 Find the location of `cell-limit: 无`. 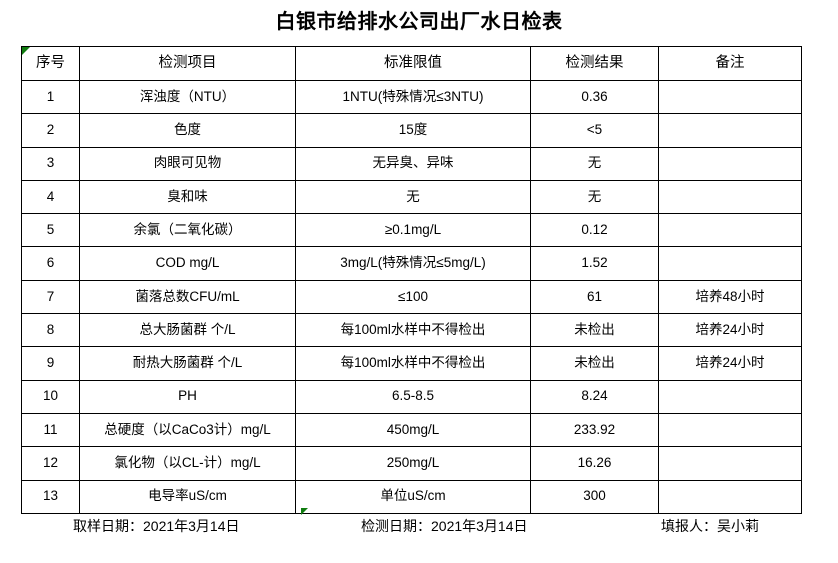

cell-limit: 无 is located at coordinates (413, 197).